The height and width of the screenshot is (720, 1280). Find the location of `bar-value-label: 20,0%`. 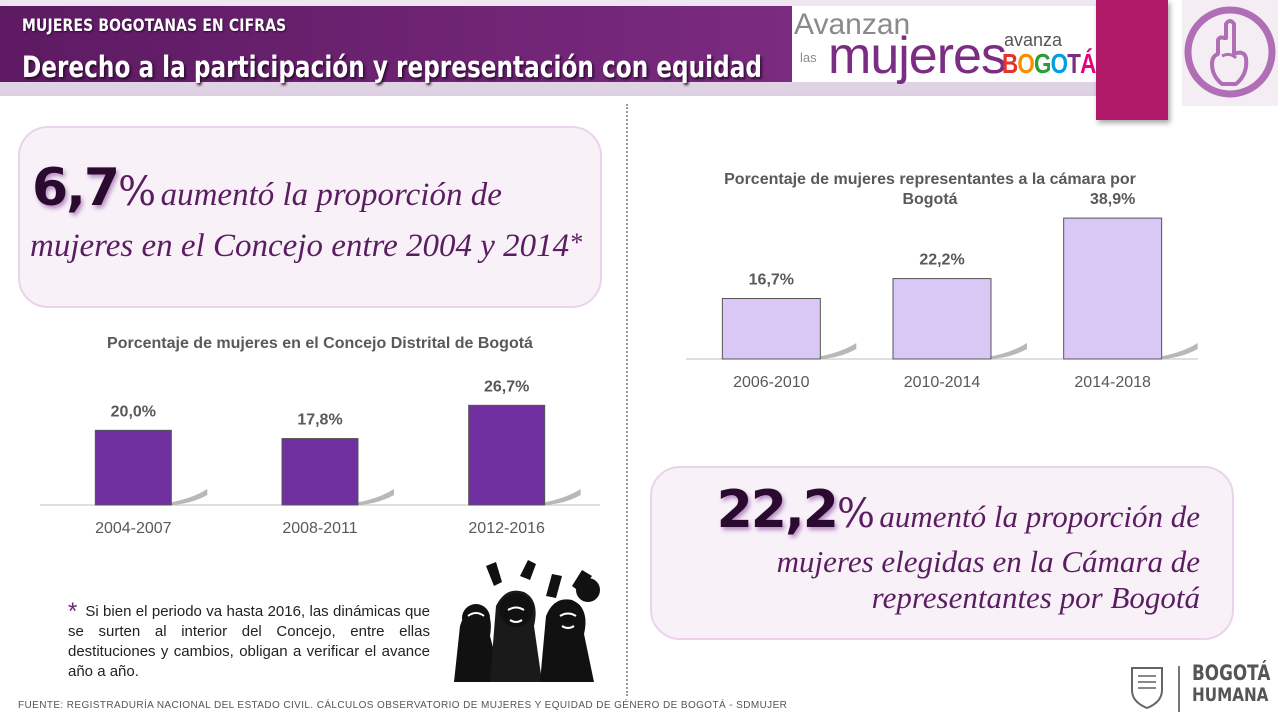

bar-value-label: 20,0% is located at coordinates (133, 411).